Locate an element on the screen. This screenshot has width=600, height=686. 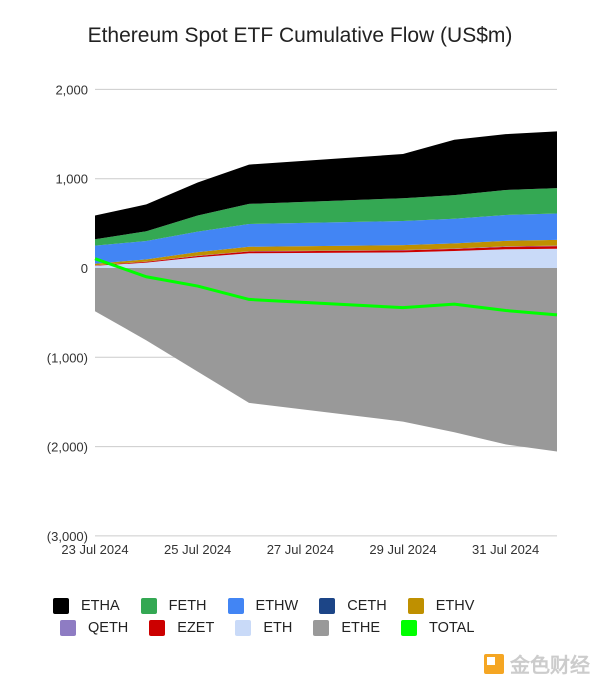
area-ezet is located at coordinates (326, 256).